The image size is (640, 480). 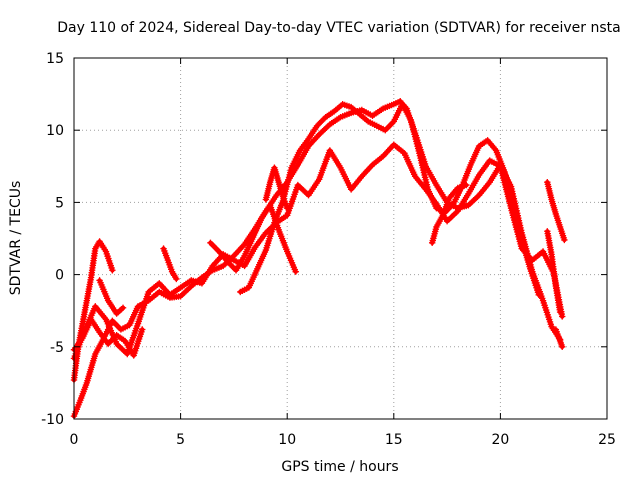 What do you see at coordinates (74, 440) in the screenshot?
I see `x-tick-label: 0` at bounding box center [74, 440].